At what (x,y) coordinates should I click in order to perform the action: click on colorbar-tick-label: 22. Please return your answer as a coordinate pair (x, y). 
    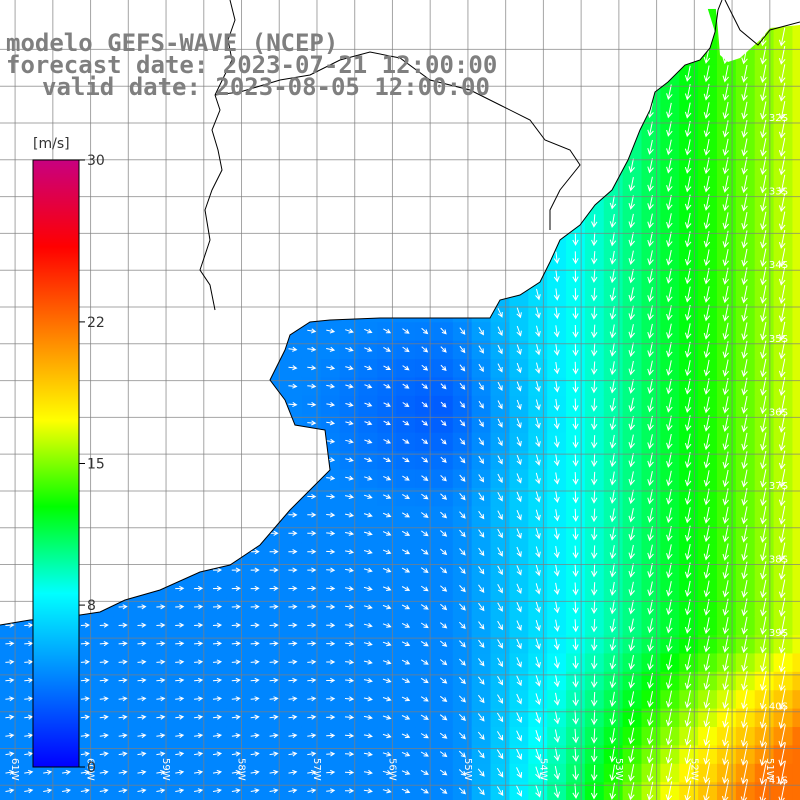
    Looking at the image, I should click on (96, 323).